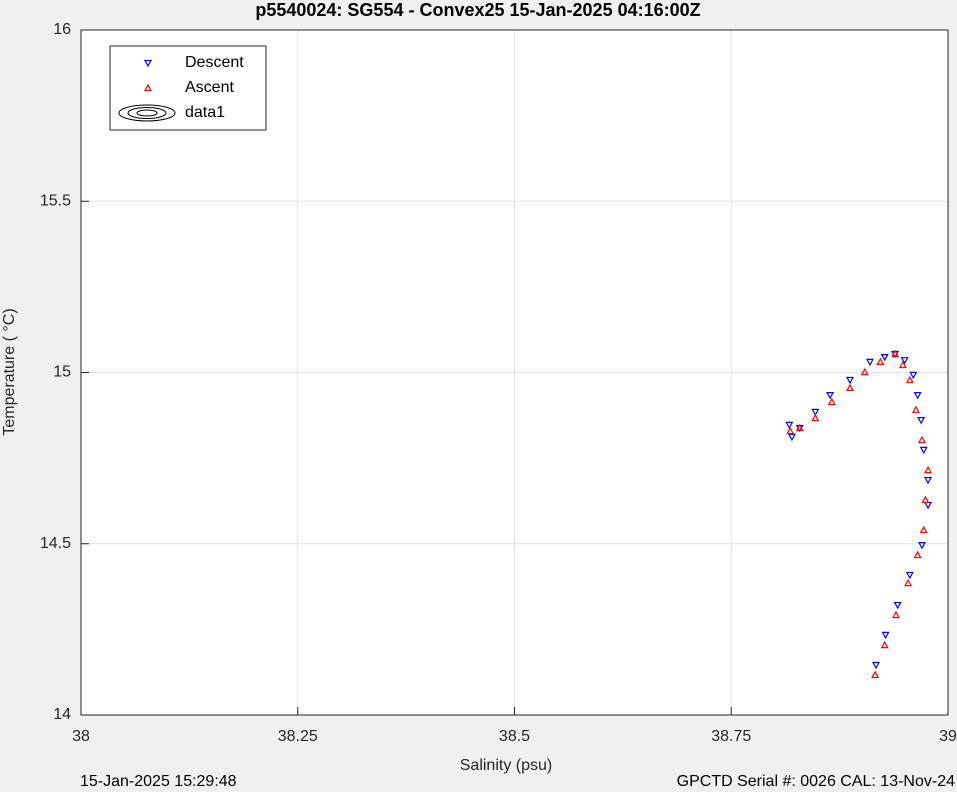 This screenshot has height=792, width=957. What do you see at coordinates (55, 200) in the screenshot?
I see `y-tick-label: 15.5` at bounding box center [55, 200].